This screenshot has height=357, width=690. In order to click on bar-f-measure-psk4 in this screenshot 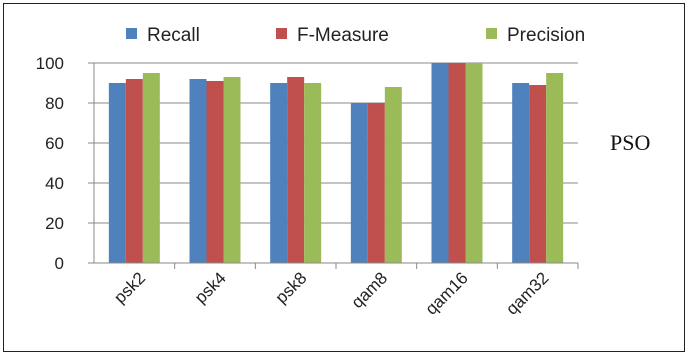, I will do `click(215, 172)`.